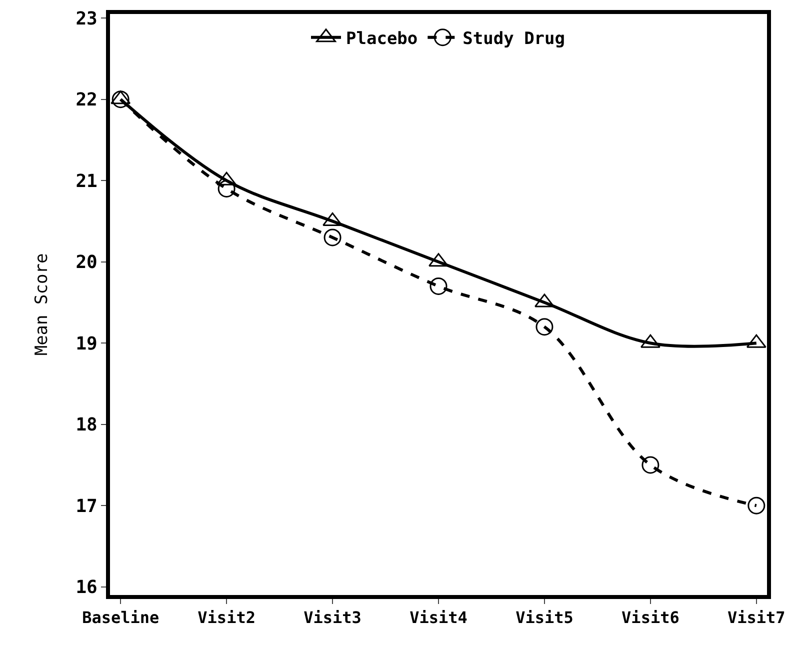  I want to click on y-axis-title: Mean Score, so click(42, 304).